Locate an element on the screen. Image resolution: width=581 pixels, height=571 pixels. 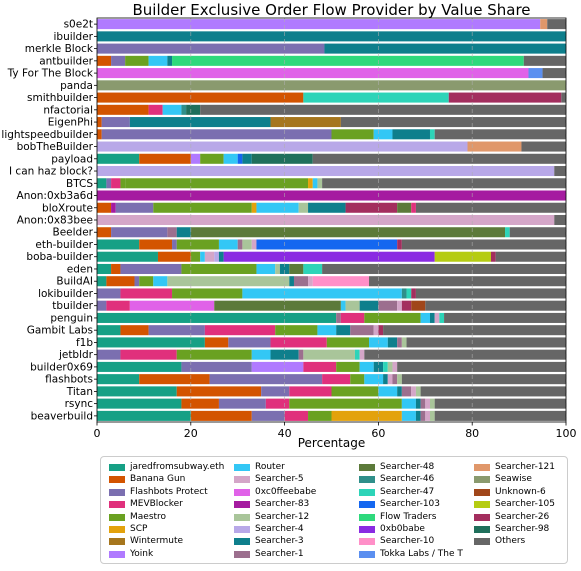
legend-item: MEVBlocker is located at coordinates (146, 504).